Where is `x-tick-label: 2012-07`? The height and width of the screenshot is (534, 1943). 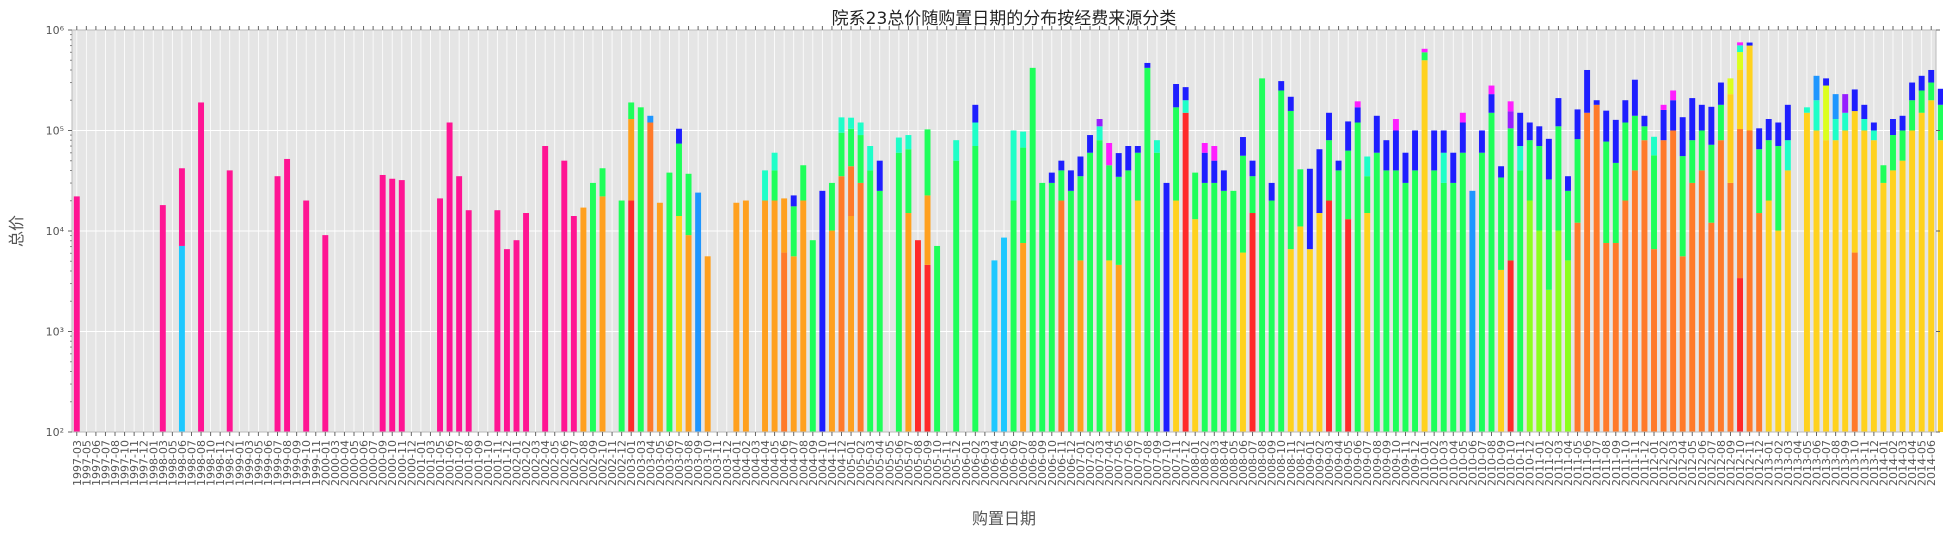
x-tick-label: 2012-07 is located at coordinates (1711, 463).